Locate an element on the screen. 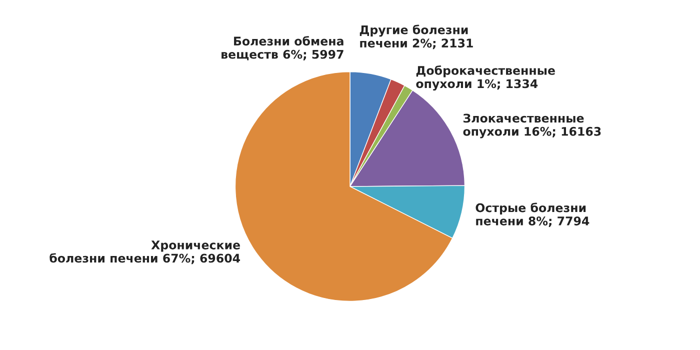 This screenshot has width=700, height=350. slice-label: Доброкачественные опухоли 1%; 1334 is located at coordinates (485, 78).